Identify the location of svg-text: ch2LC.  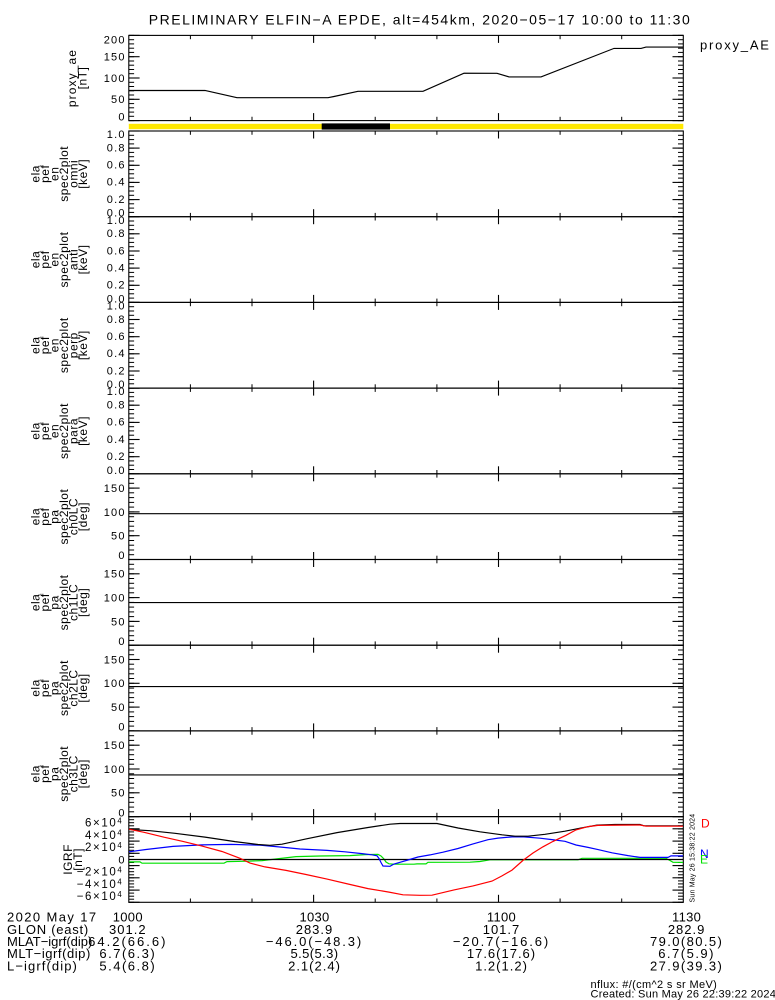
(74, 687).